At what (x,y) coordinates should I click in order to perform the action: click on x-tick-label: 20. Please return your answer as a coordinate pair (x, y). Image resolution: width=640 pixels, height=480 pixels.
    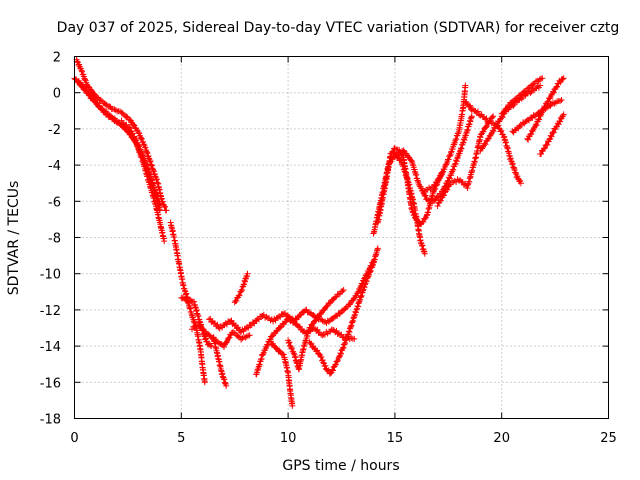
    Looking at the image, I should click on (501, 438).